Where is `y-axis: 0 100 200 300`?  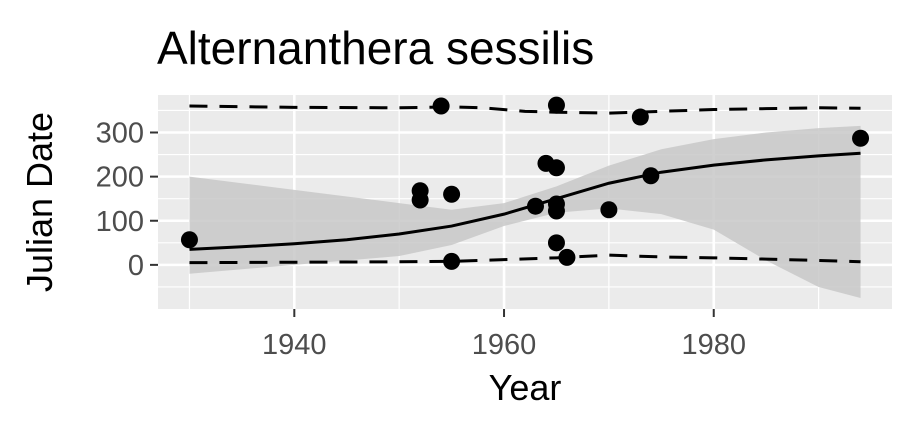 y-axis: 0 100 200 300 is located at coordinates (127, 200).